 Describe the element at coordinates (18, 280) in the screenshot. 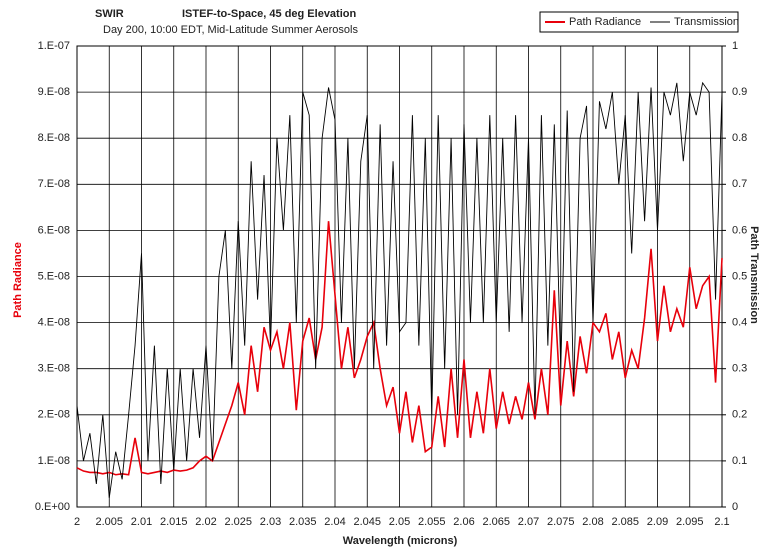

I see `y-axis-label: Path Radiance` at that location.